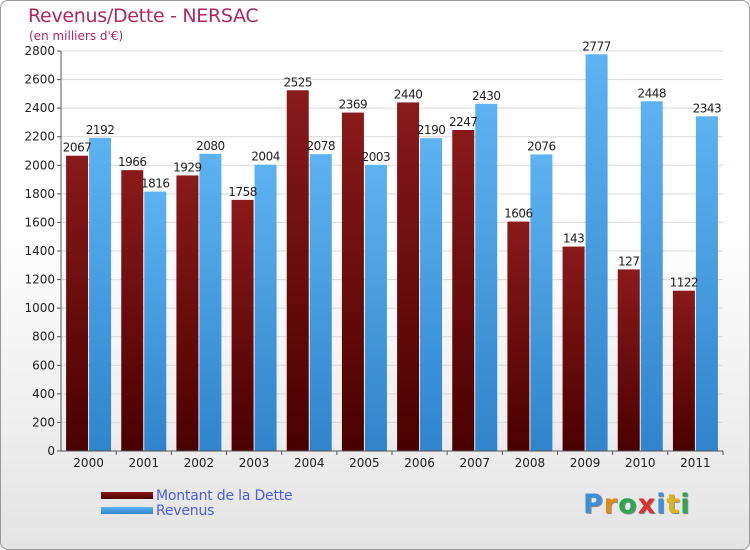 The image size is (750, 550). What do you see at coordinates (651, 93) in the screenshot?
I see `value-label: 2448` at bounding box center [651, 93].